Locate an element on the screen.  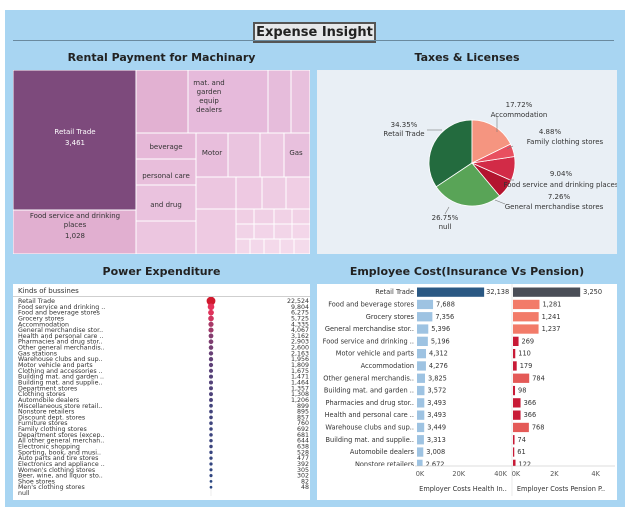
power-row-value: 22,524 is located at coordinates (298, 301).